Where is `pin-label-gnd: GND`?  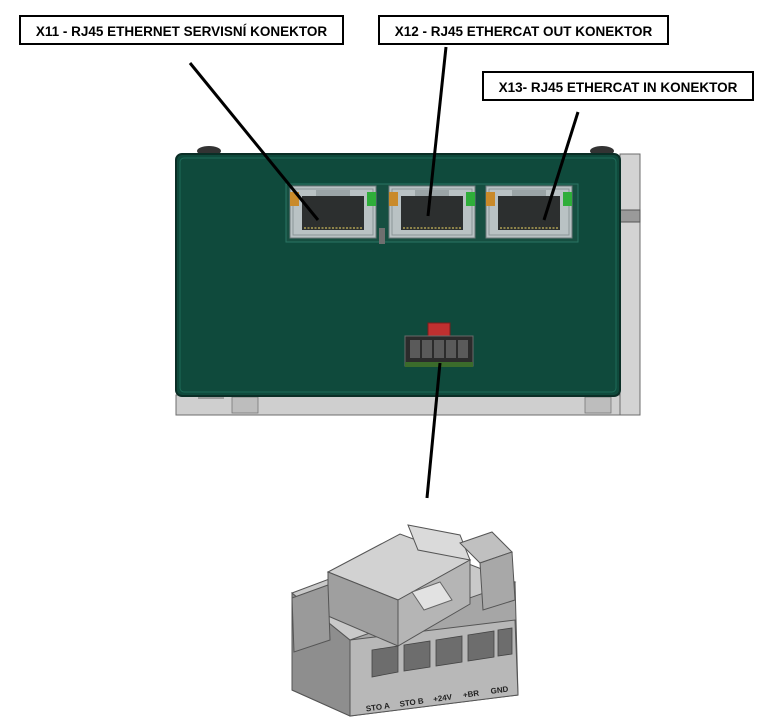 pin-label-gnd: GND is located at coordinates (499, 689).